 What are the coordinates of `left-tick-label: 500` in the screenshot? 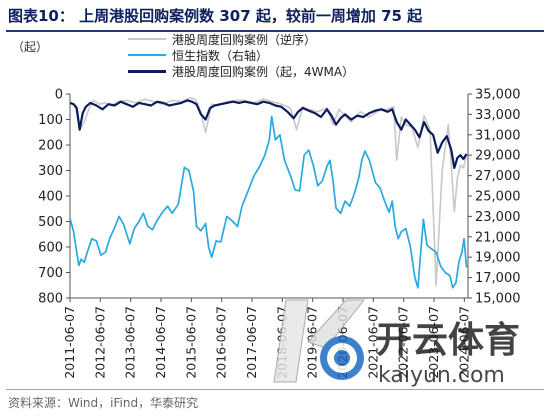 It's located at (50, 222).